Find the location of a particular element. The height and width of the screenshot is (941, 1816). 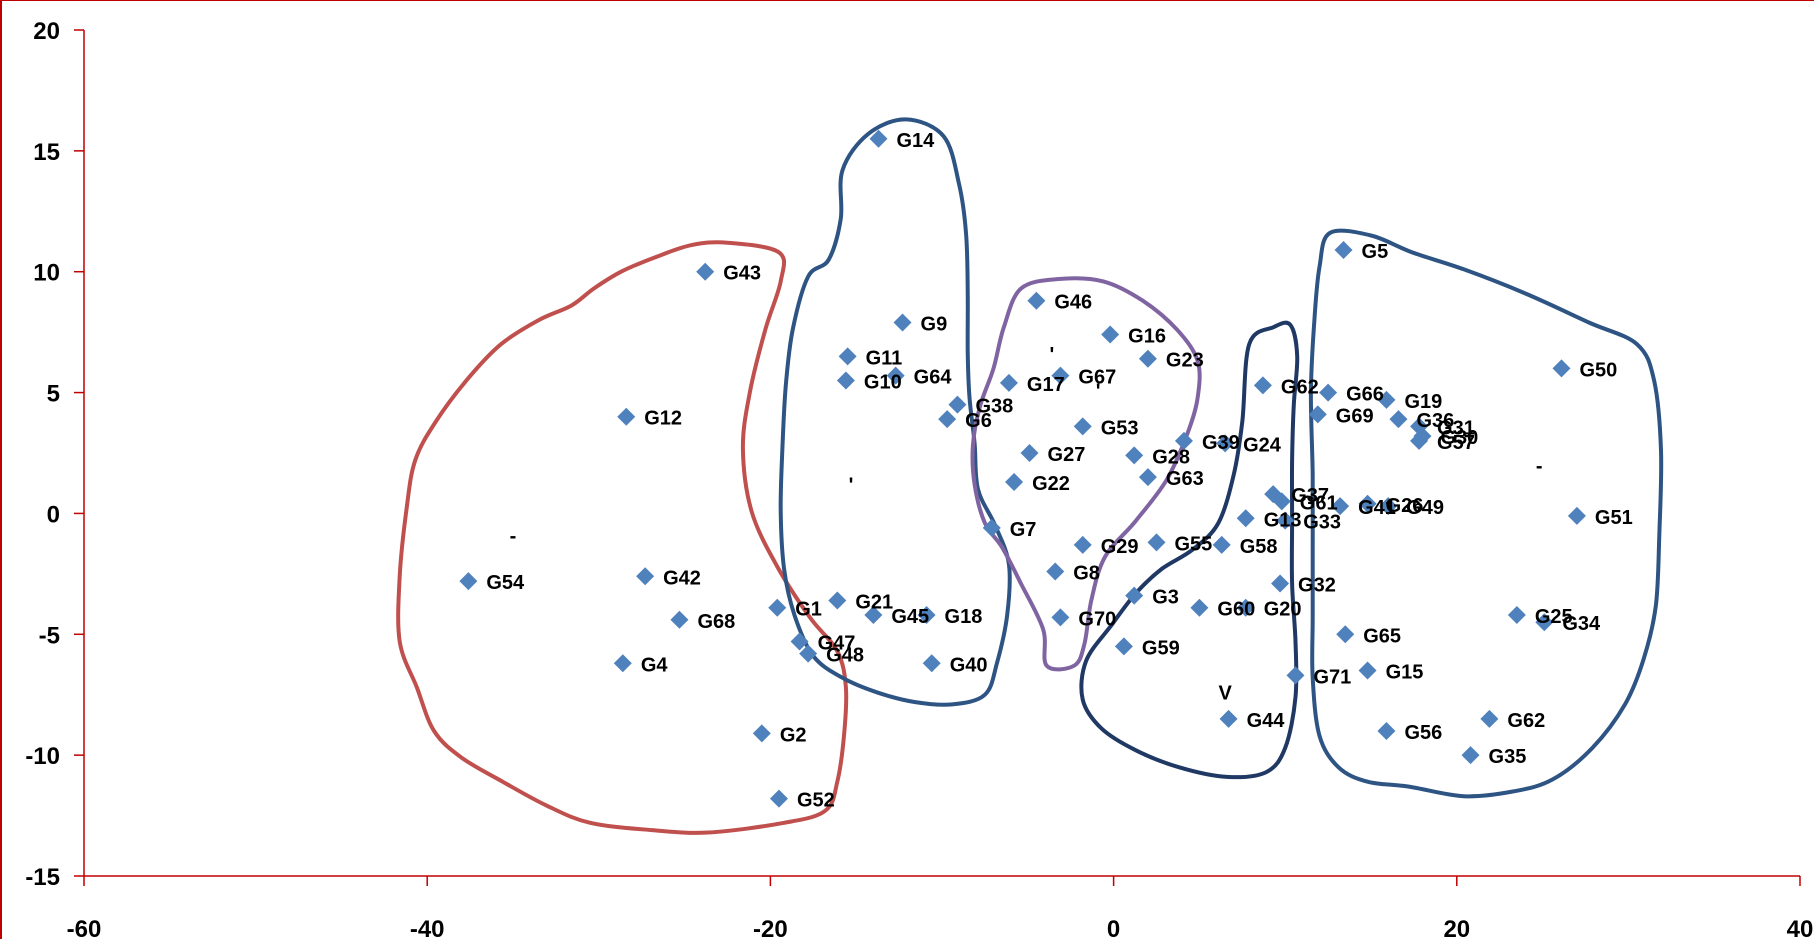

x-tick-label: 0 is located at coordinates (1113, 928).